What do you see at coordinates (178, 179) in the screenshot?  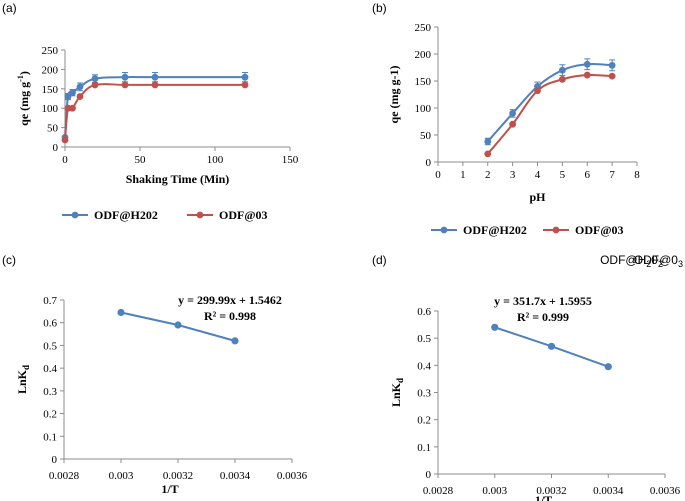 I see `x-axis-label: Shaking Time (Min)` at bounding box center [178, 179].